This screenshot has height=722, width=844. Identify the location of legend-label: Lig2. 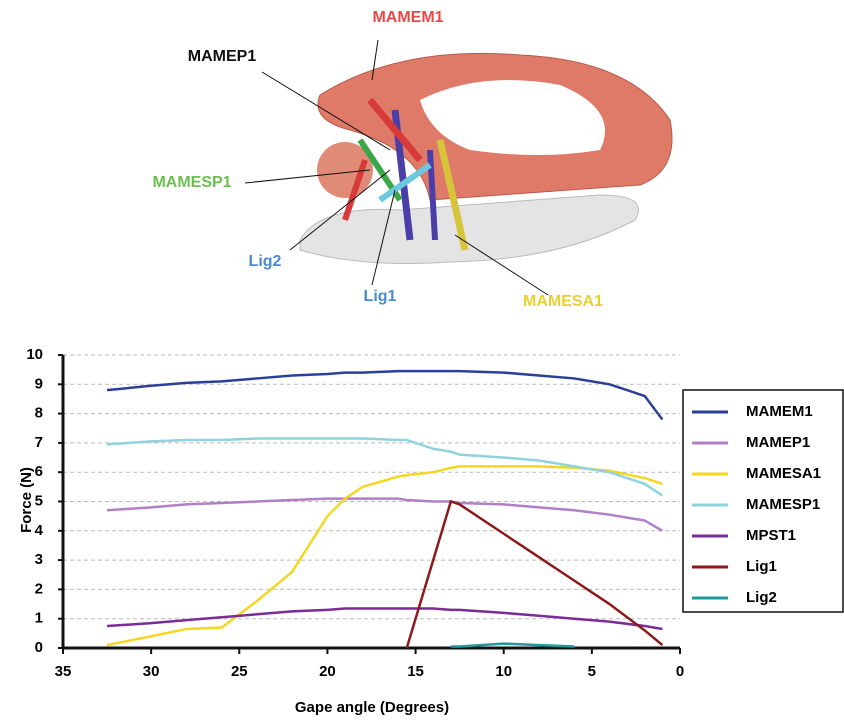
(761, 597).